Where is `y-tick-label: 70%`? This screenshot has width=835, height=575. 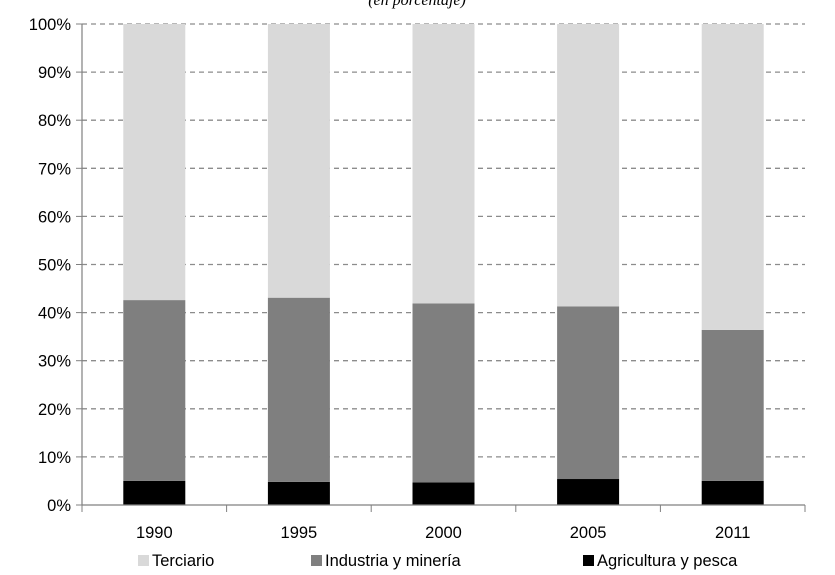 y-tick-label: 70% is located at coordinates (54, 169).